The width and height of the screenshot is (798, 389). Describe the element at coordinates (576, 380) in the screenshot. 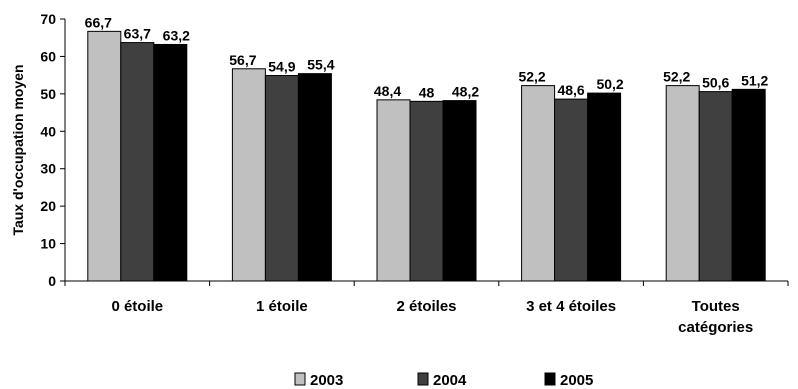

I see `legend-label-2005: 2005` at that location.